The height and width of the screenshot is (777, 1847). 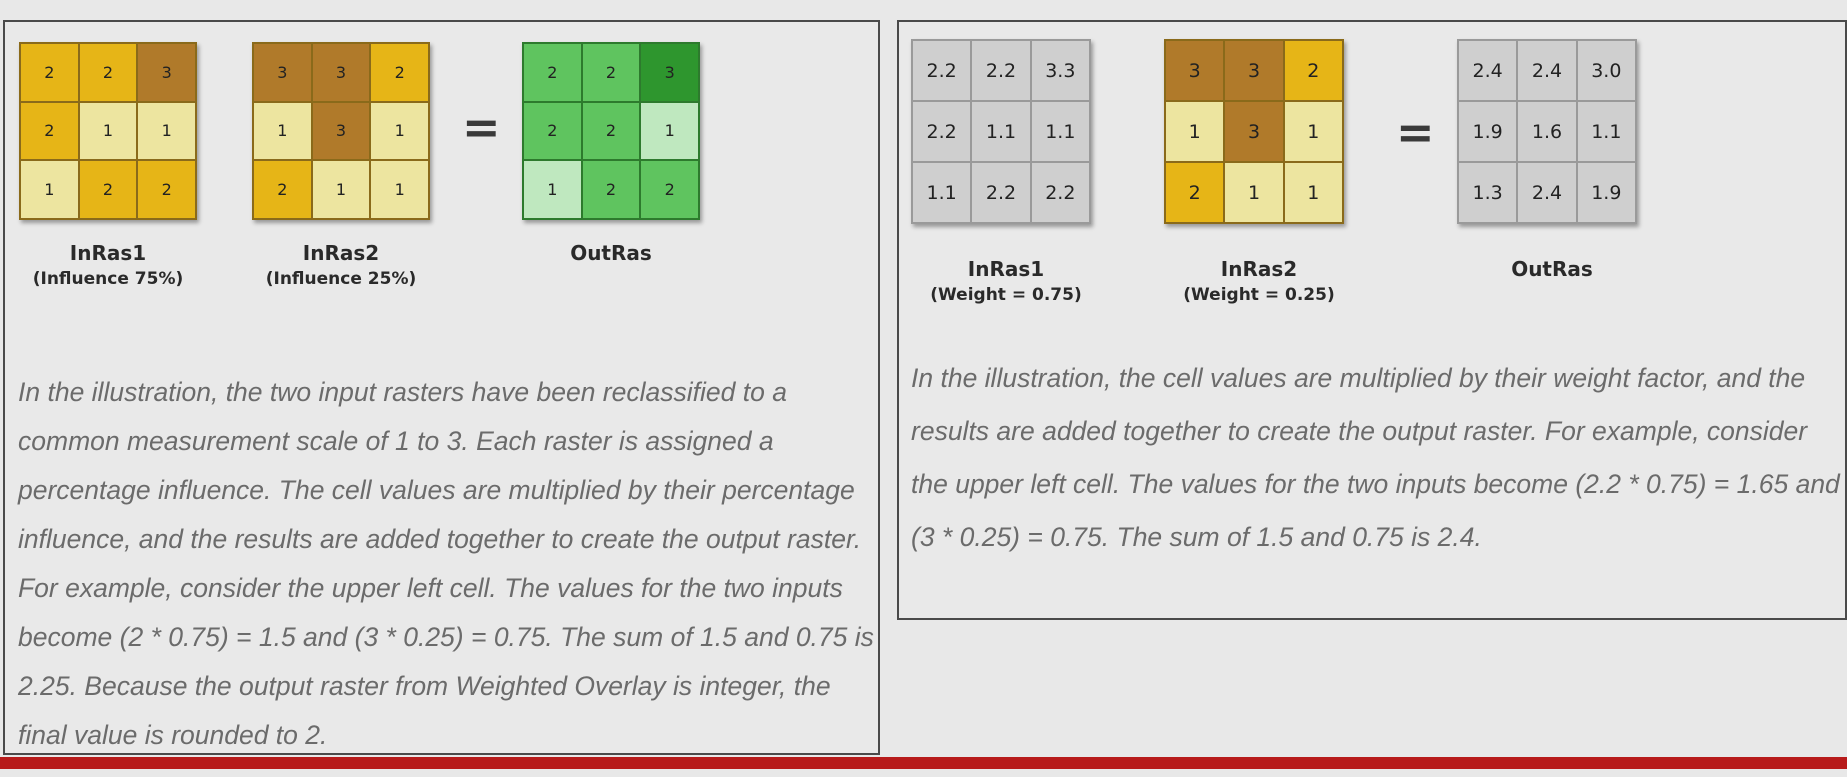 What do you see at coordinates (1606, 131) in the screenshot?
I see `right-outras-grid-cell: 1.1` at bounding box center [1606, 131].